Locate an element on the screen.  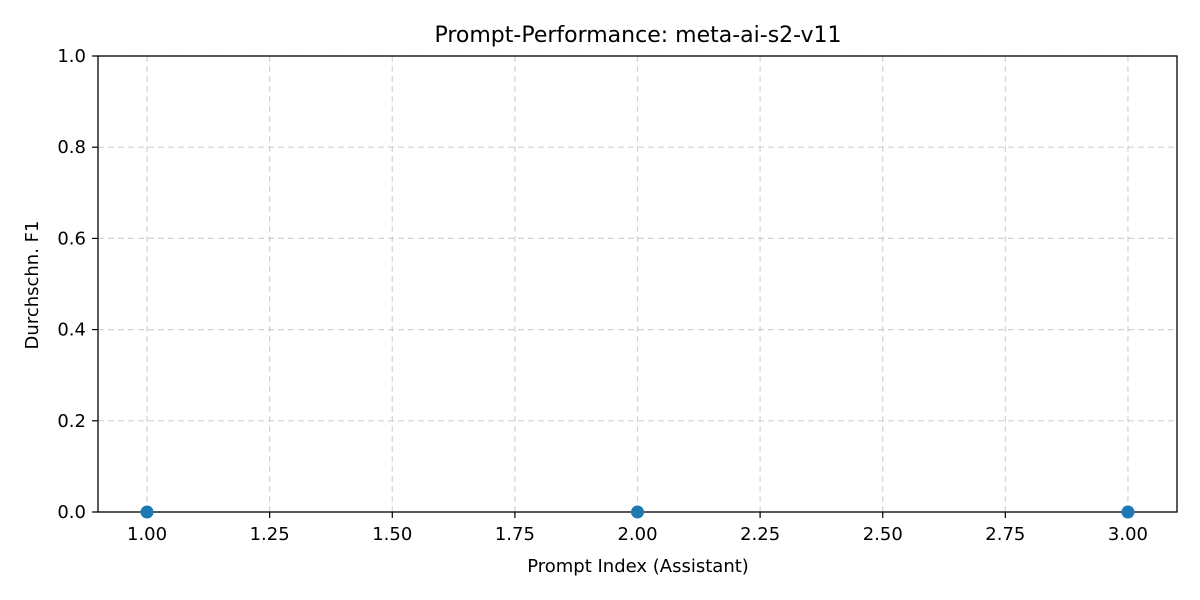
y-tick-label: 1.0 is located at coordinates (71, 56).